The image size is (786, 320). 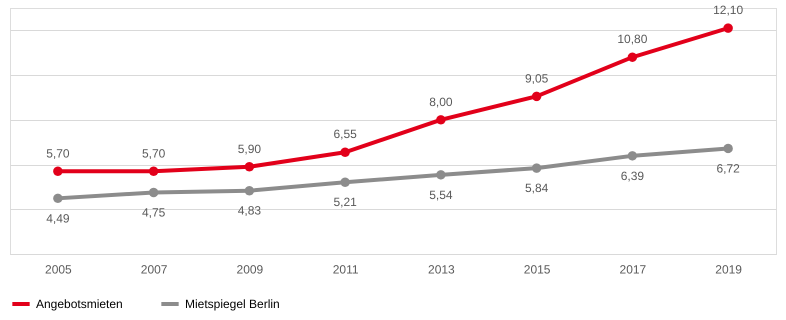 What do you see at coordinates (250, 269) in the screenshot?
I see `x-tick-label: 2009` at bounding box center [250, 269].